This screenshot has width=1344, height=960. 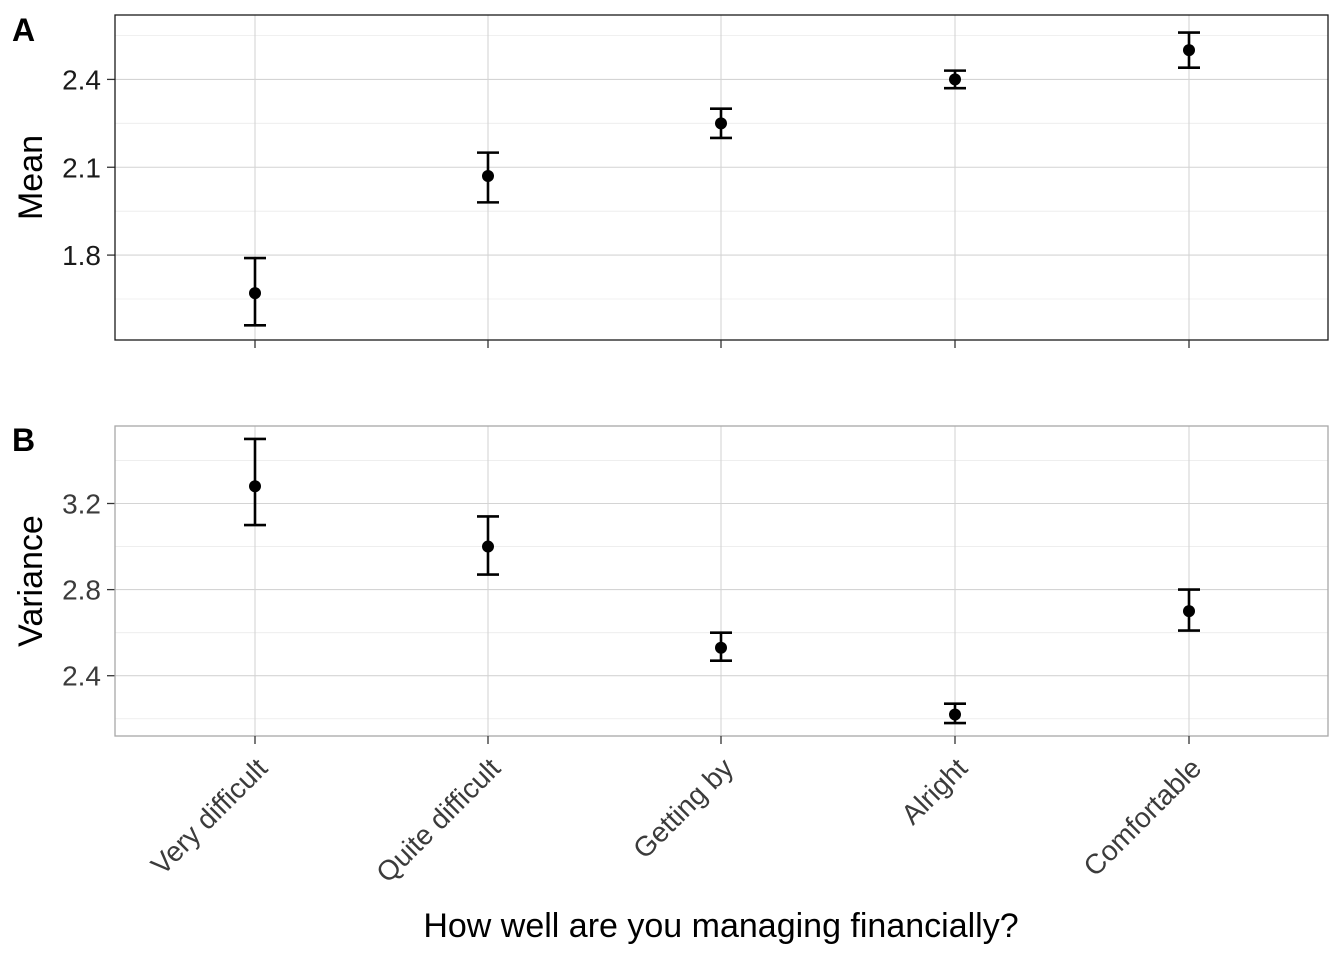 I want to click on y-tick-label: 2.8, so click(x=81, y=590).